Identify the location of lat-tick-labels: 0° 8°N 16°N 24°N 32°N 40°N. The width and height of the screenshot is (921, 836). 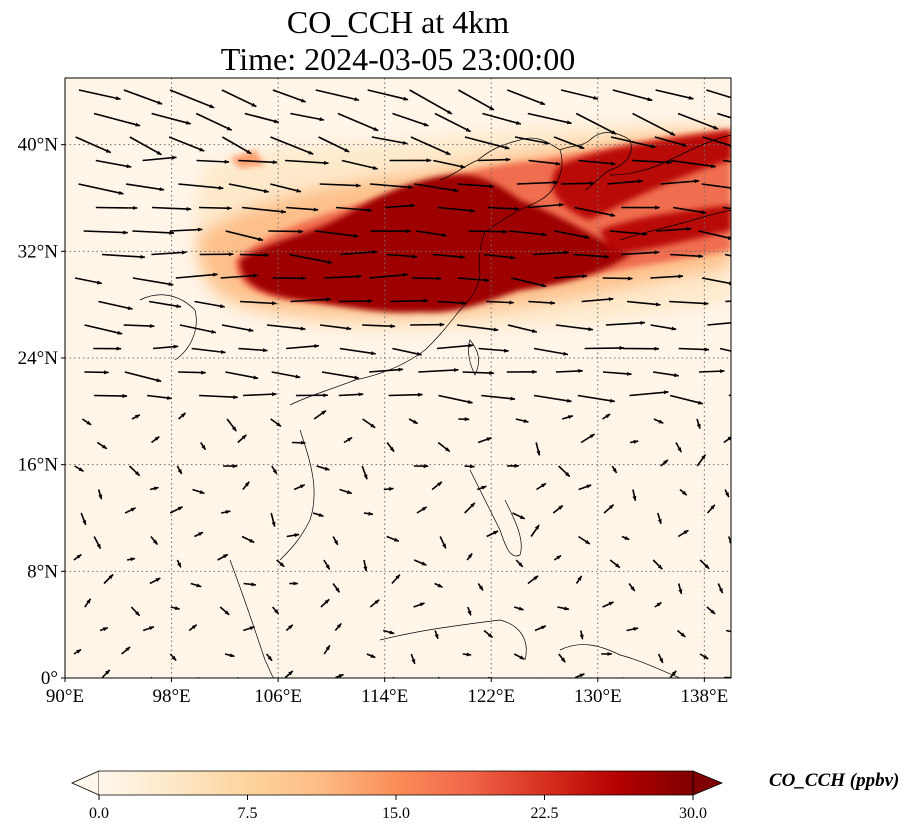
(41, 412).